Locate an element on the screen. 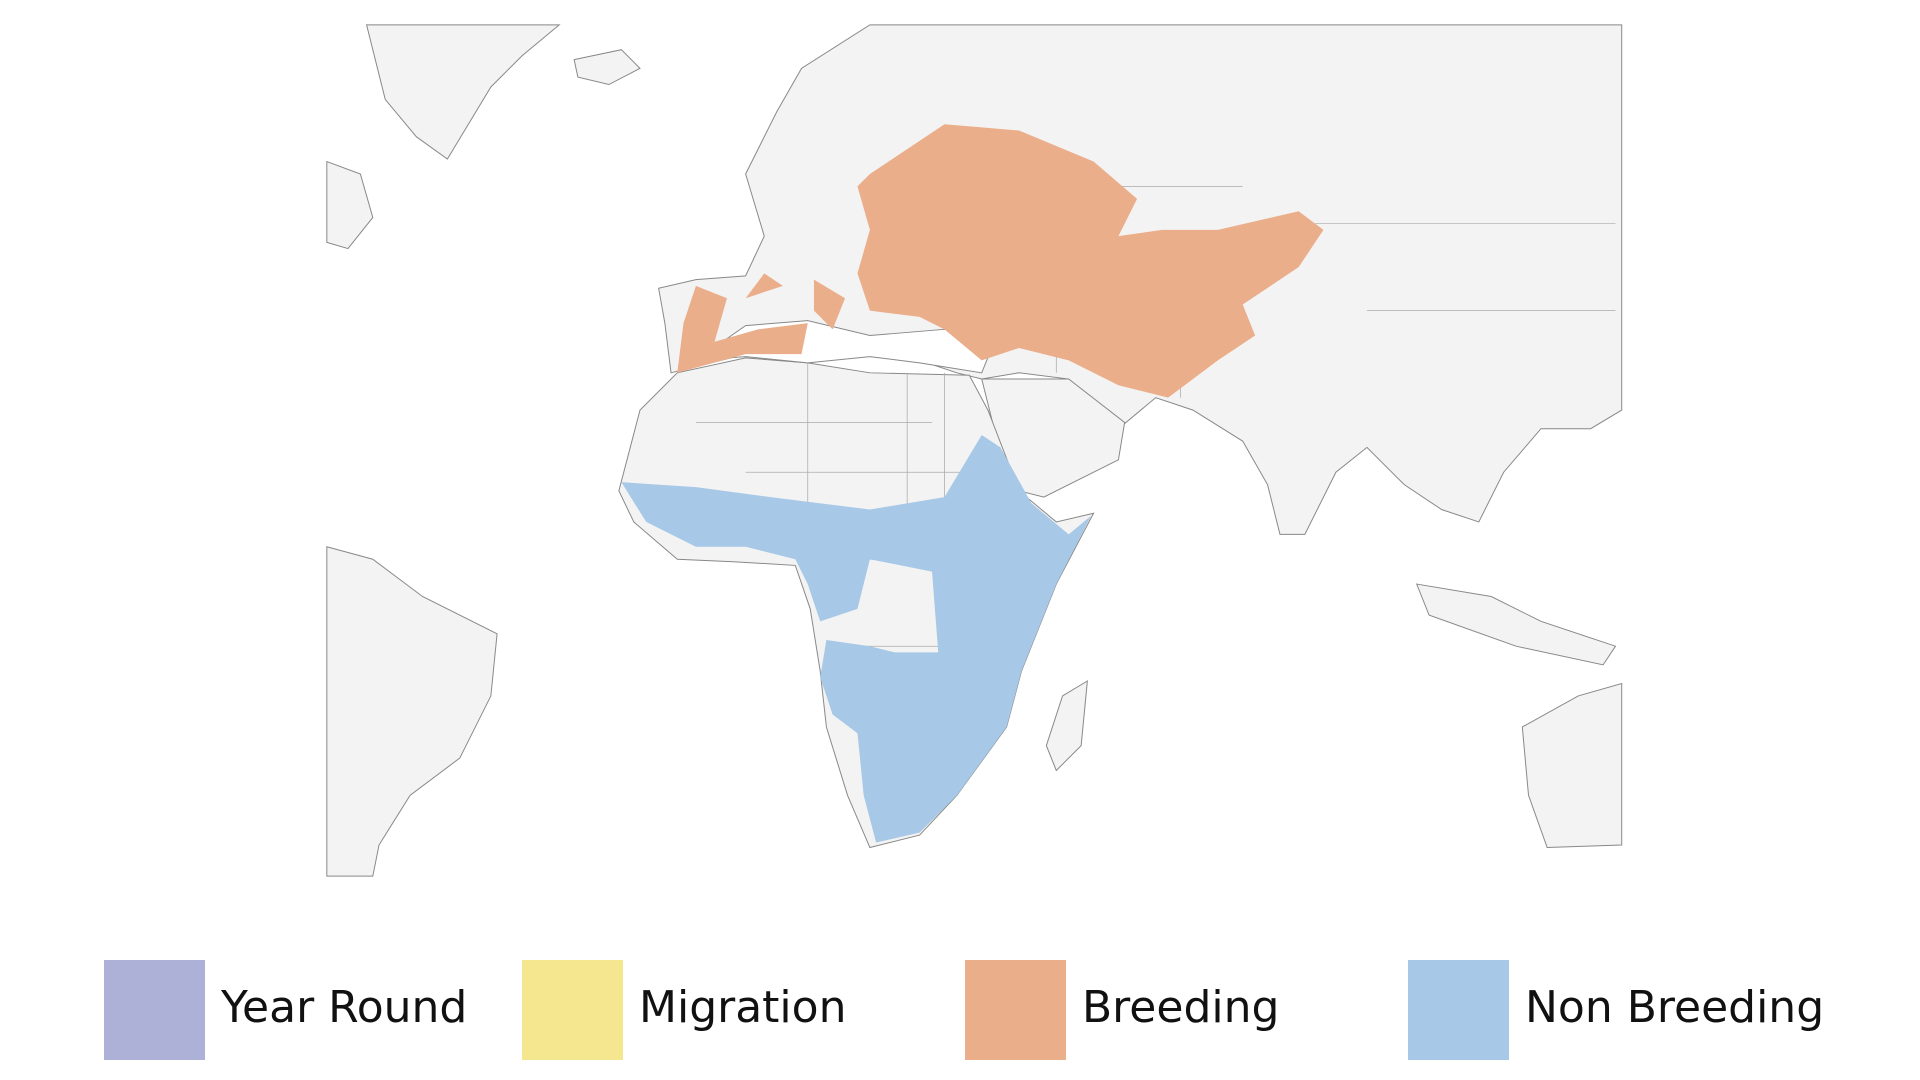 The image size is (1920, 1080). breeding-range is located at coordinates (1000, 261).